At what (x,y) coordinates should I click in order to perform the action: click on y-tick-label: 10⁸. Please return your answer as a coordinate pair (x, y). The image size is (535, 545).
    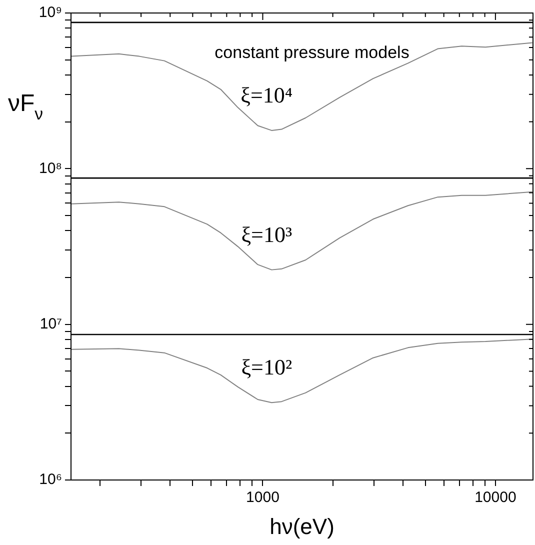
    Looking at the image, I should click on (50, 168).